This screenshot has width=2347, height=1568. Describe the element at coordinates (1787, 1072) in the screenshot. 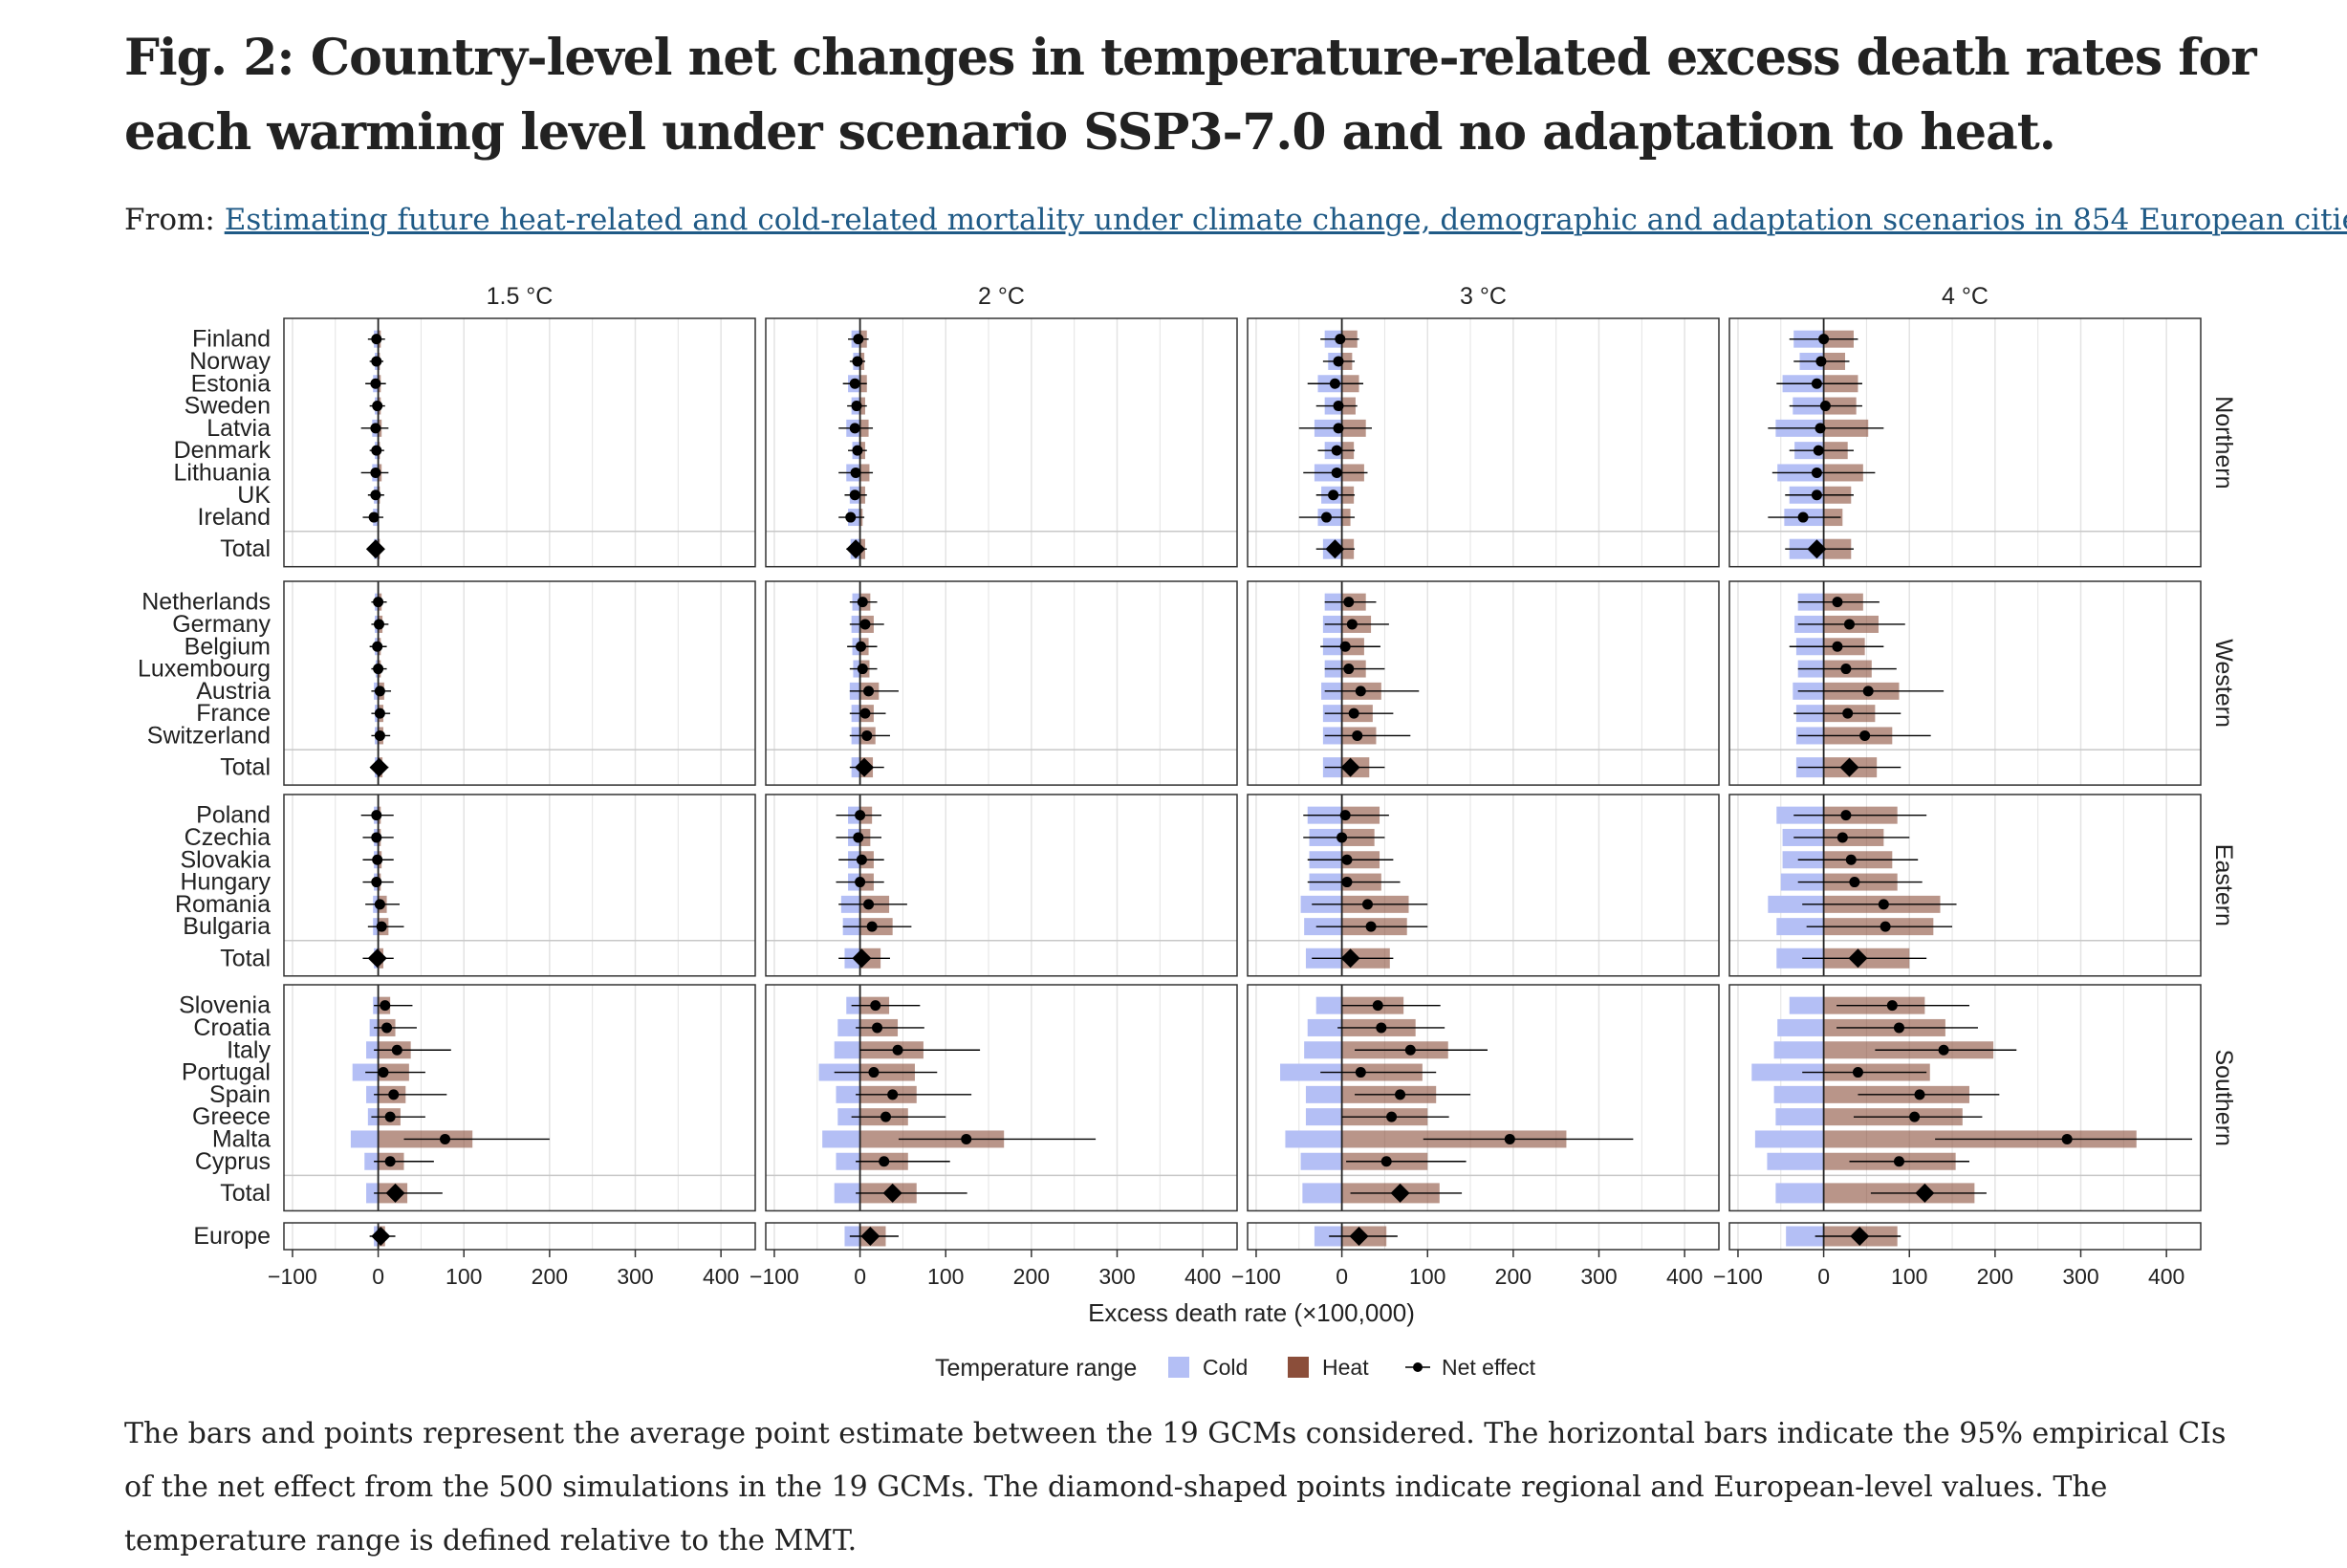

I see `cold-bar-portugal` at that location.